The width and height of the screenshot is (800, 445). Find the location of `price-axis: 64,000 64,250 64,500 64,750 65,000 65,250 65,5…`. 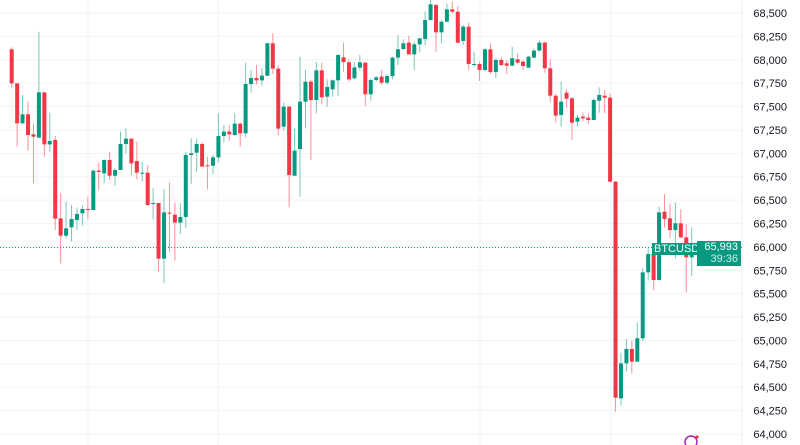

price-axis: 64,000 64,250 64,500 64,750 65,000 65,250 65,5… is located at coordinates (770, 224).